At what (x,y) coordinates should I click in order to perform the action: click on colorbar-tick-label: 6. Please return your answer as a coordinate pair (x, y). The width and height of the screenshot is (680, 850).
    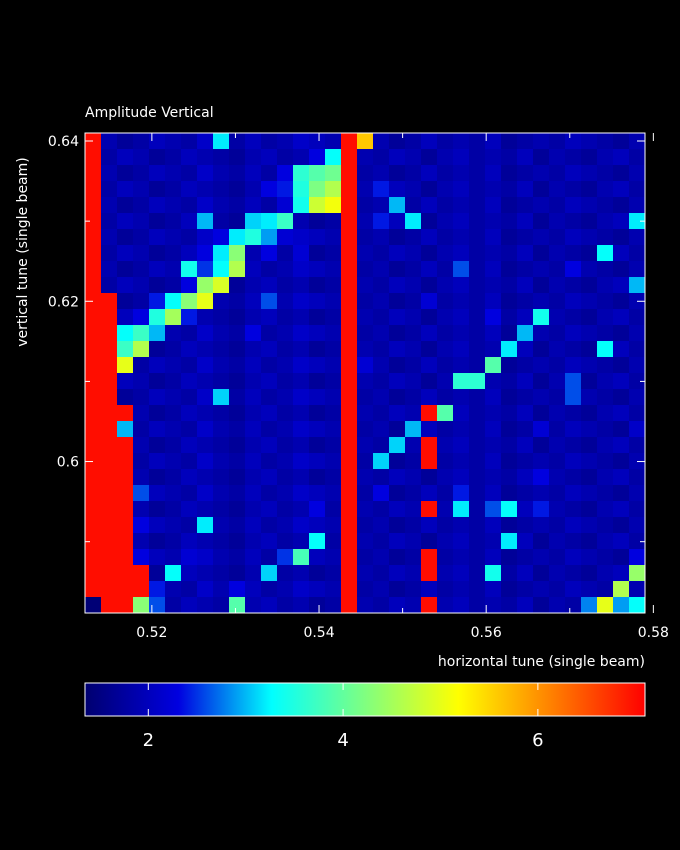
    Looking at the image, I should click on (537, 740).